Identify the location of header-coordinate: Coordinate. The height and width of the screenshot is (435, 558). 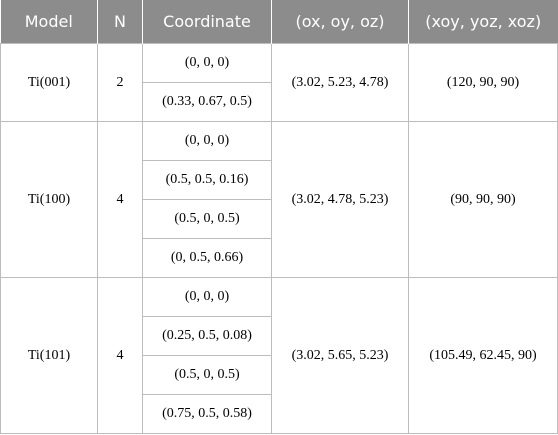
(207, 22).